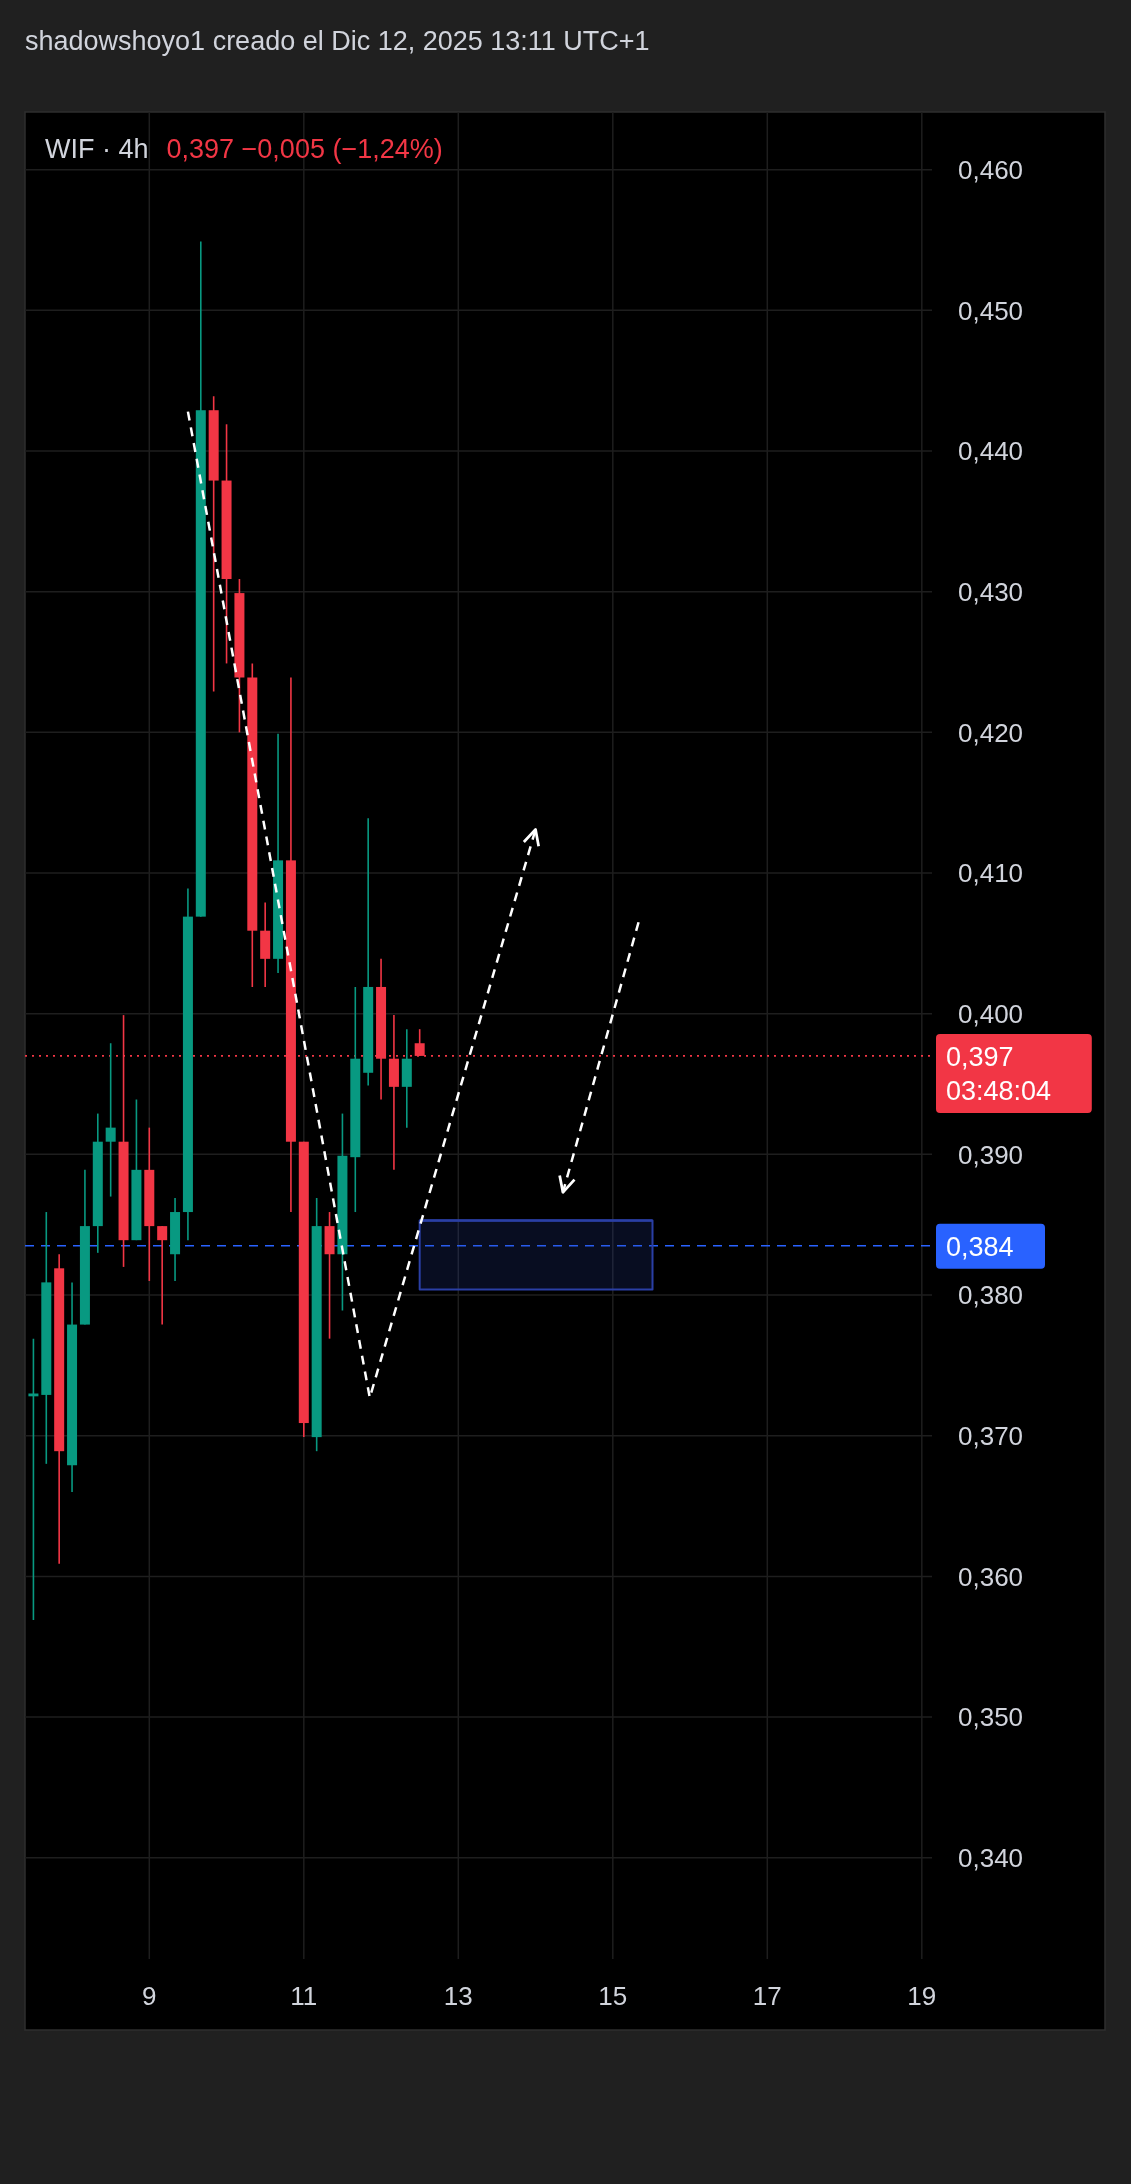 The width and height of the screenshot is (1131, 2184). Describe the element at coordinates (767, 1996) in the screenshot. I see `x-tick-label: 17` at that location.